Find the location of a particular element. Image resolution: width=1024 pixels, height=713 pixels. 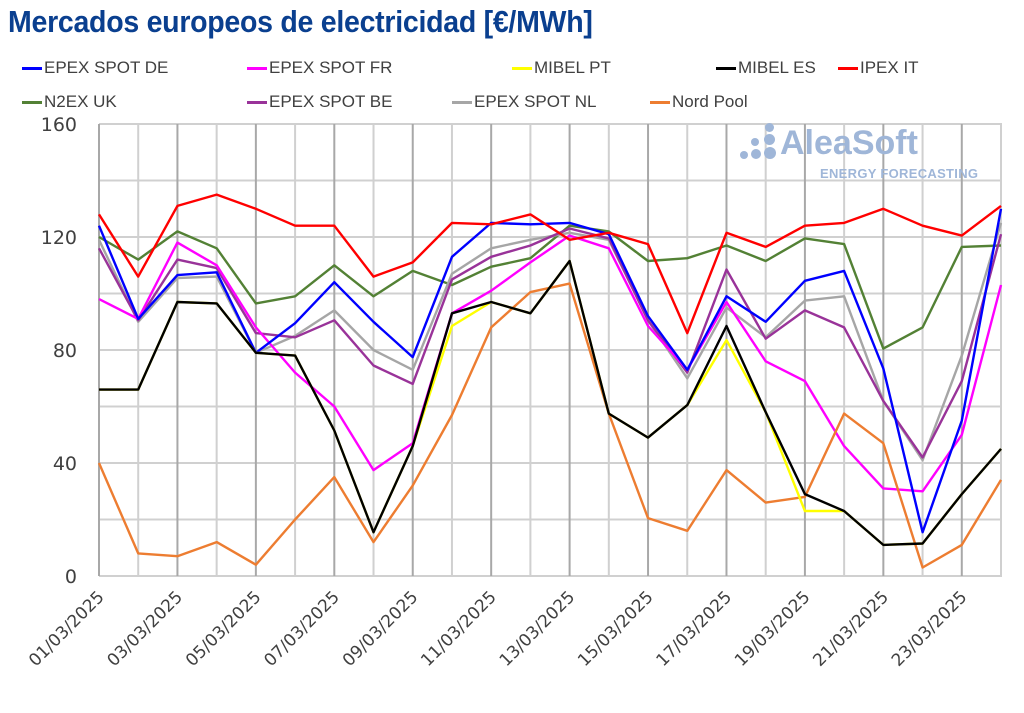

legend-item: EPEX SPOT FR is located at coordinates (319, 68).